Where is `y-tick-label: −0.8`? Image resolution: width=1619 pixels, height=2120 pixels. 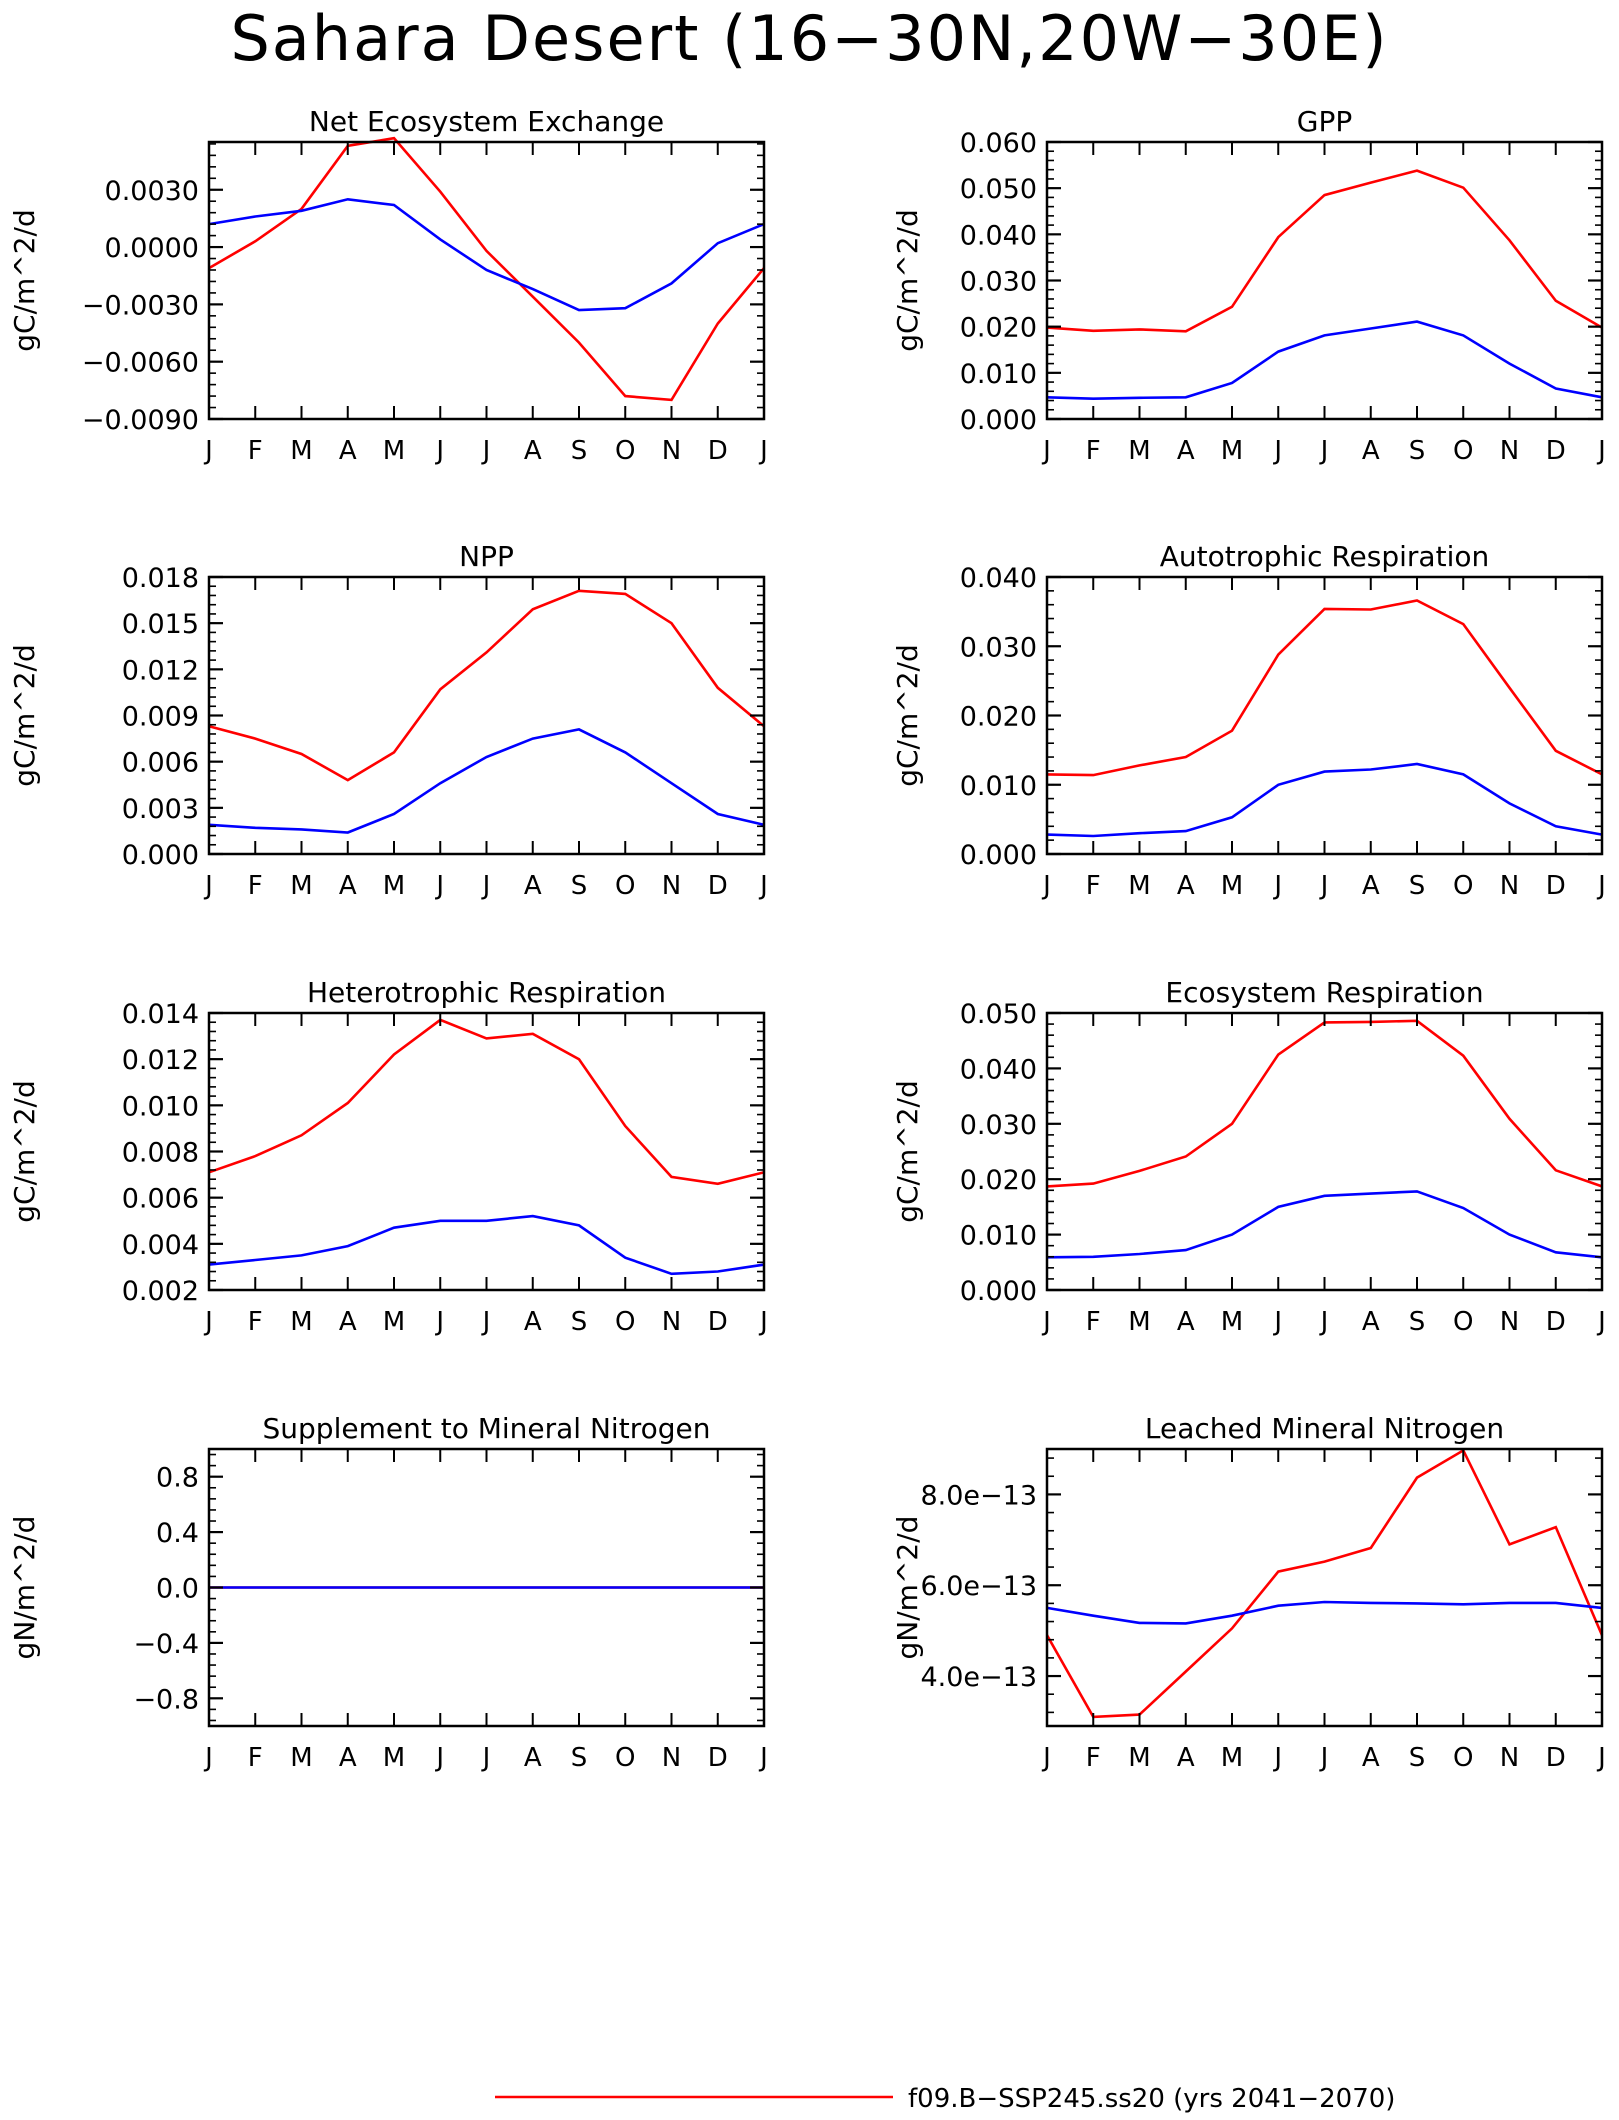 y-tick-label: −0.8 is located at coordinates (166, 1699).